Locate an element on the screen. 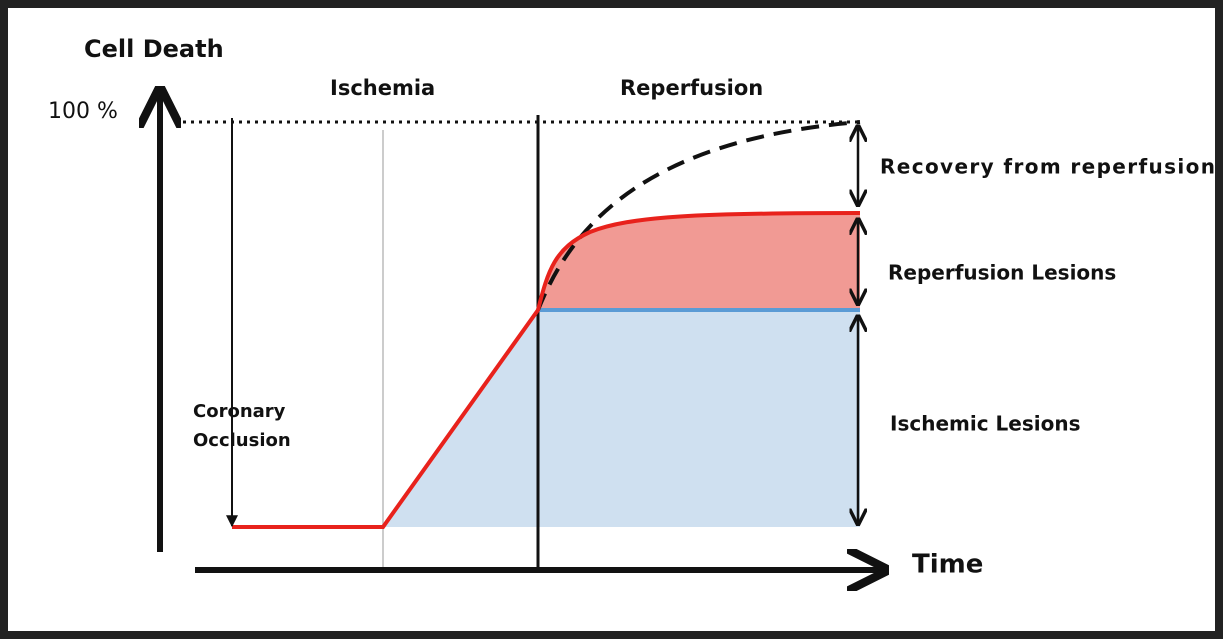 Image resolution: width=1223 pixels, height=643 pixels. event-label: Coronary is located at coordinates (239, 411).